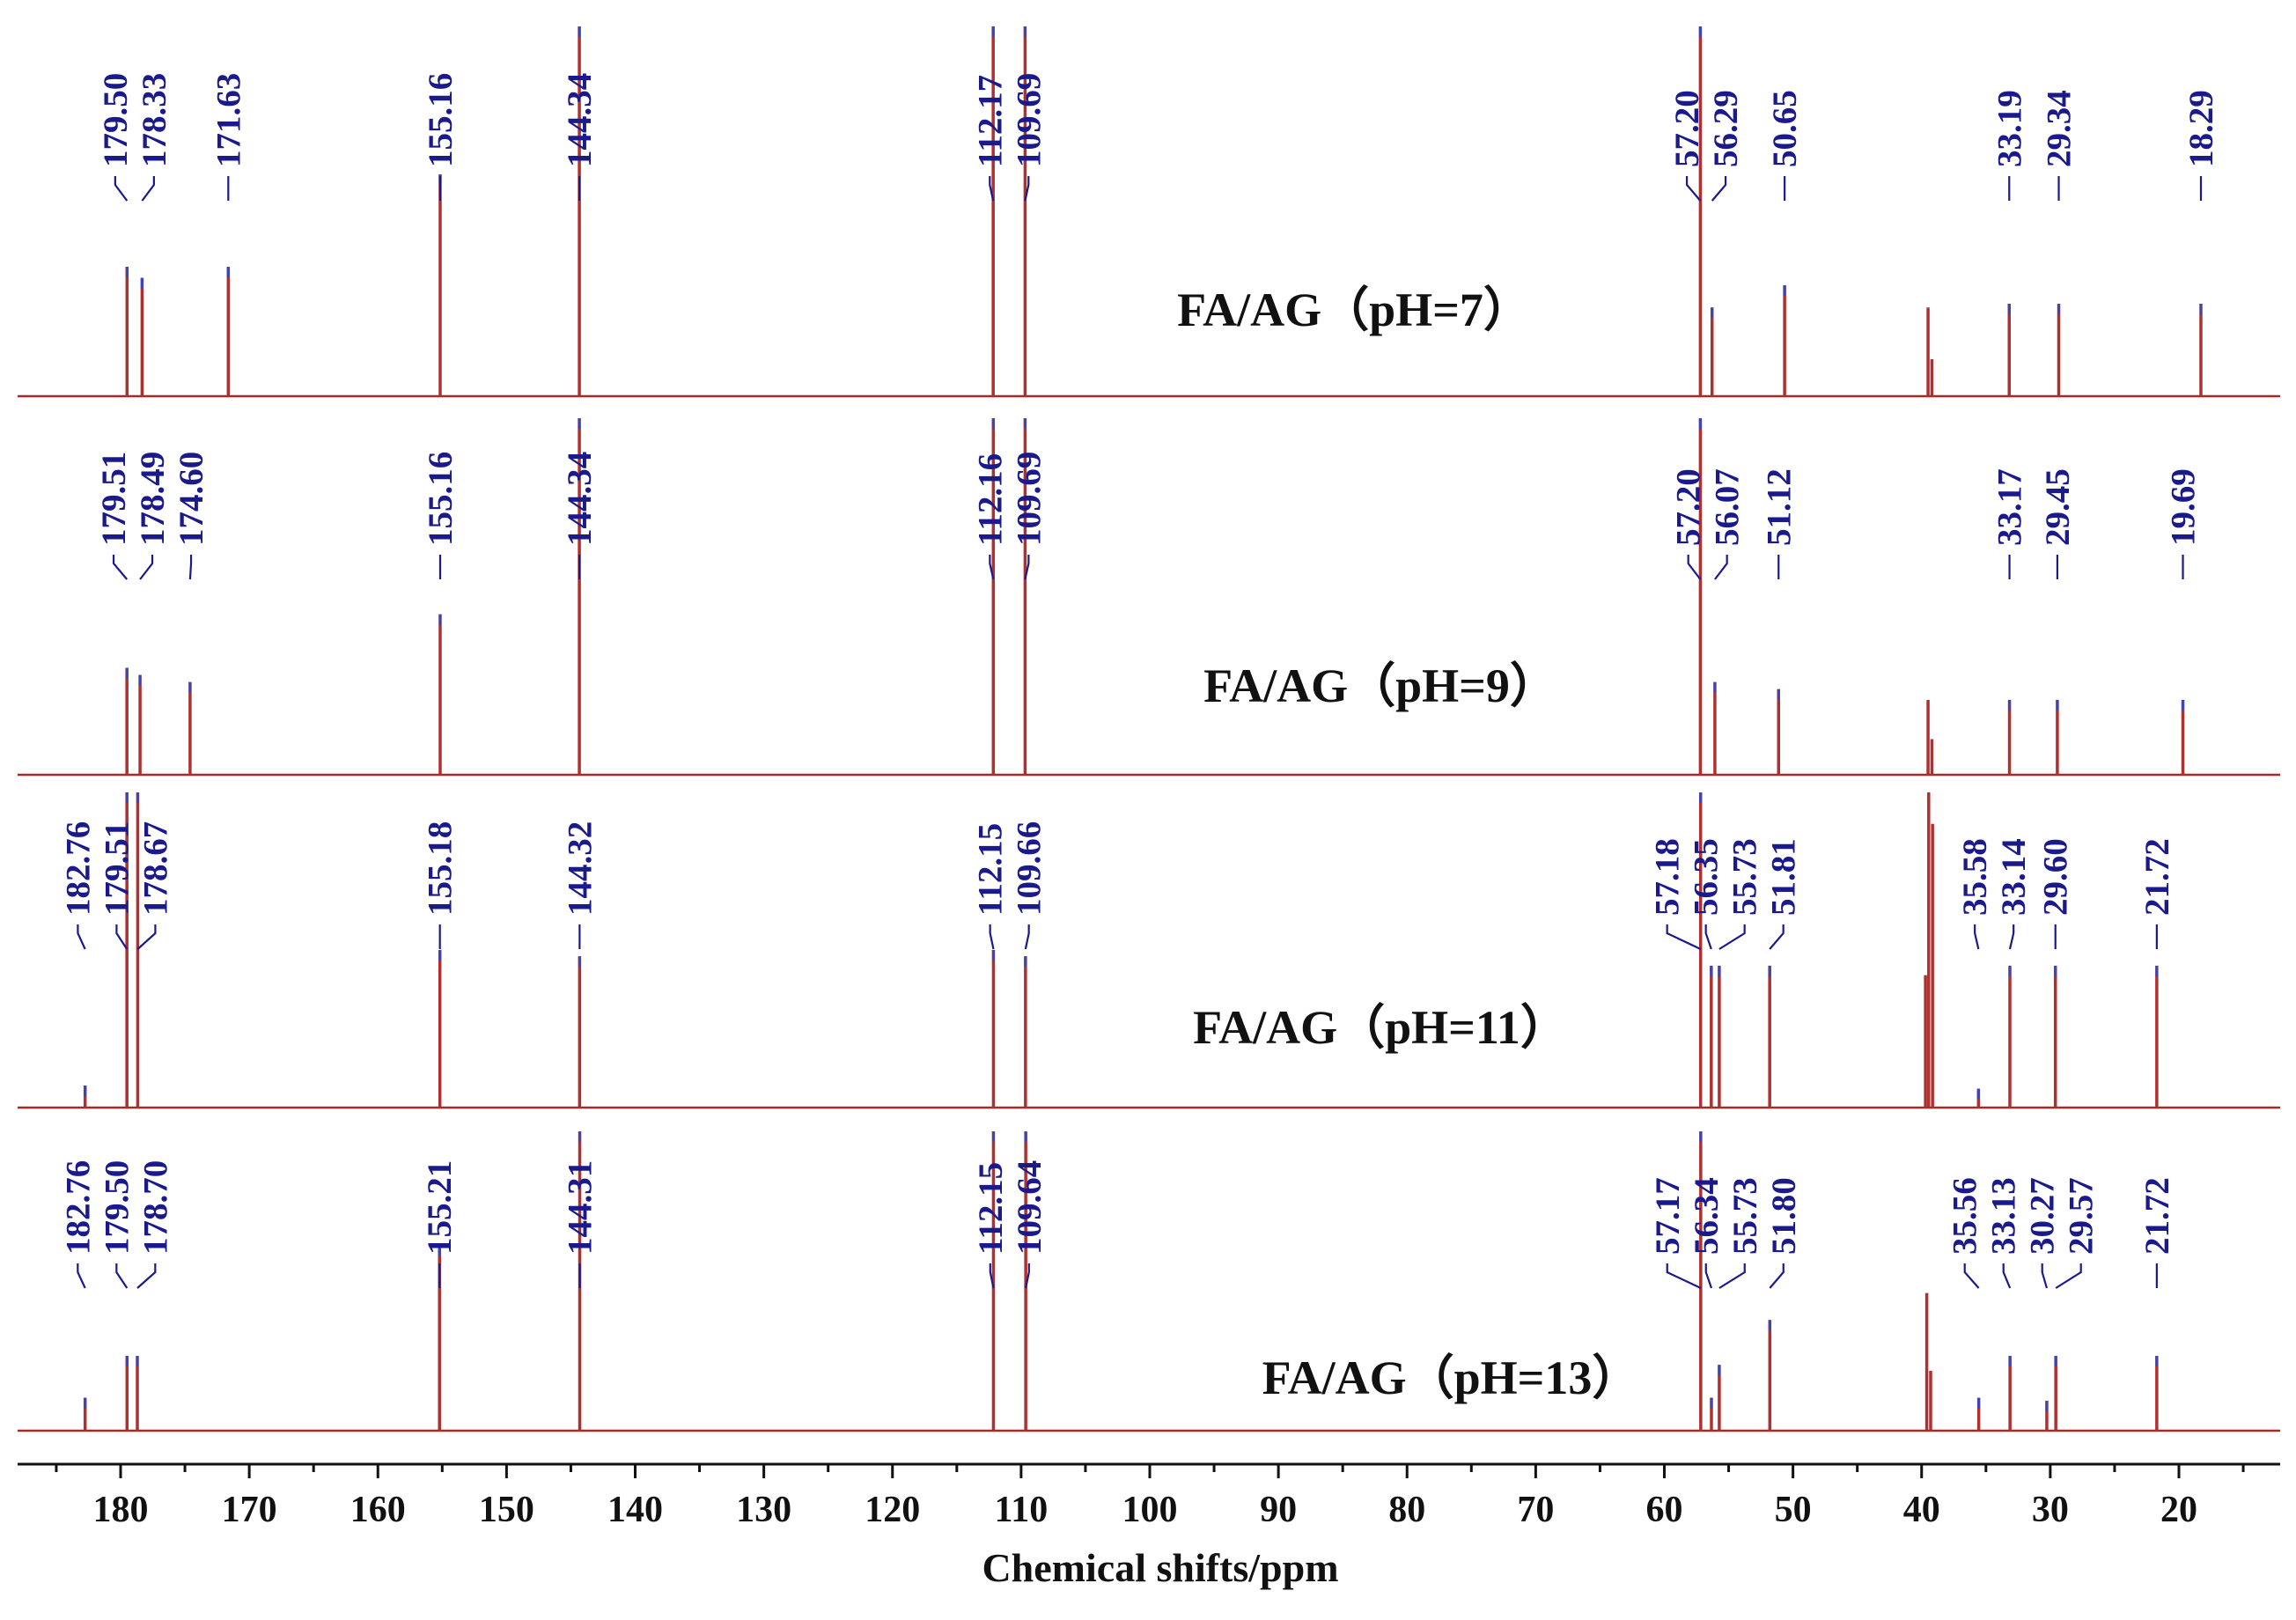 The height and width of the screenshot is (1620, 2296). What do you see at coordinates (2014, 877) in the screenshot?
I see `peak-label: 33.14` at bounding box center [2014, 877].